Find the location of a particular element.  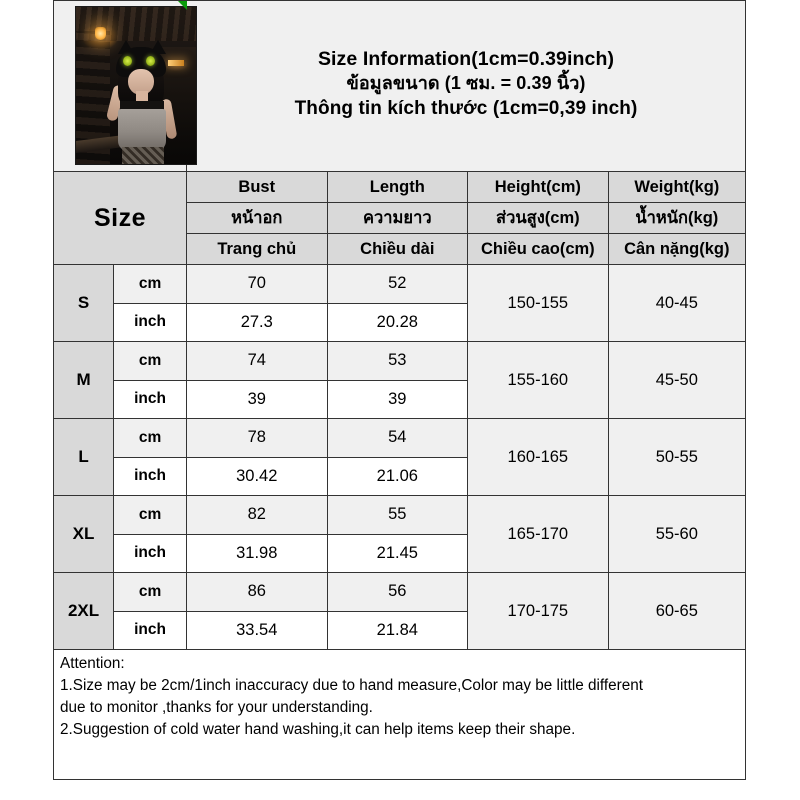

length-cm-2xl: 56 is located at coordinates (397, 592).